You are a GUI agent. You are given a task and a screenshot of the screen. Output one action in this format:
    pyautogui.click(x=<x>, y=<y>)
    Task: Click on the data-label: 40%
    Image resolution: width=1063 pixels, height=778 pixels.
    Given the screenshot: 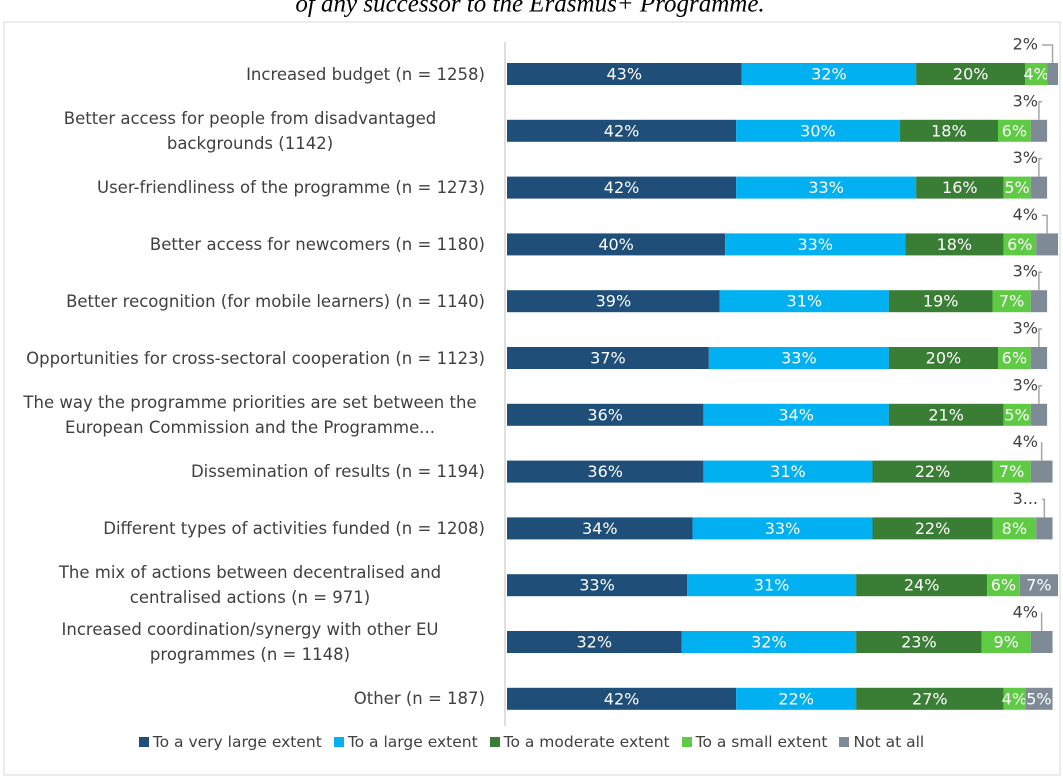 What is the action you would take?
    pyautogui.click(x=616, y=244)
    